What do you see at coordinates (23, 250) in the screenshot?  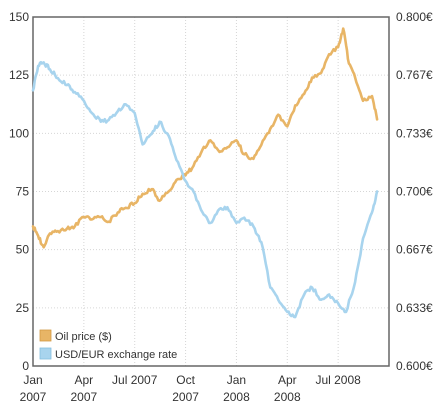 I see `left-tick-label: 50` at bounding box center [23, 250].